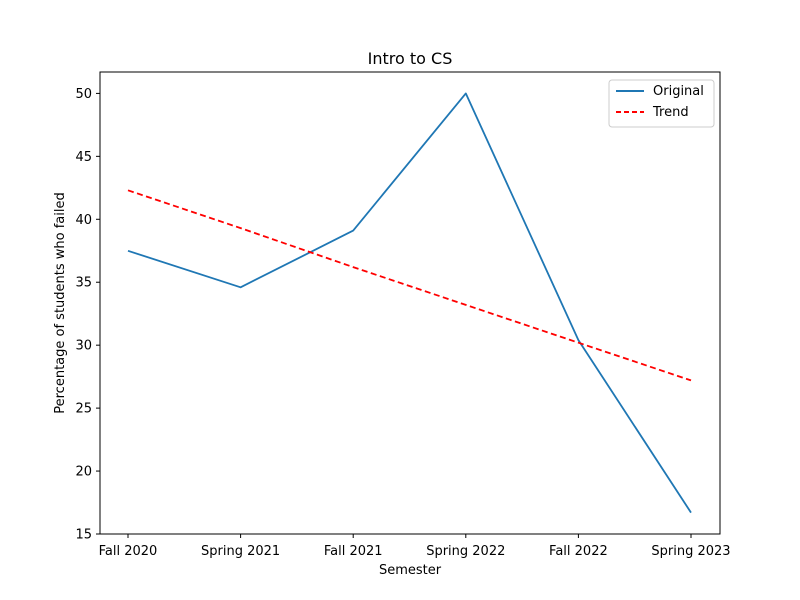 The image size is (800, 600). I want to click on legend-label-trend: Trend, so click(670, 112).